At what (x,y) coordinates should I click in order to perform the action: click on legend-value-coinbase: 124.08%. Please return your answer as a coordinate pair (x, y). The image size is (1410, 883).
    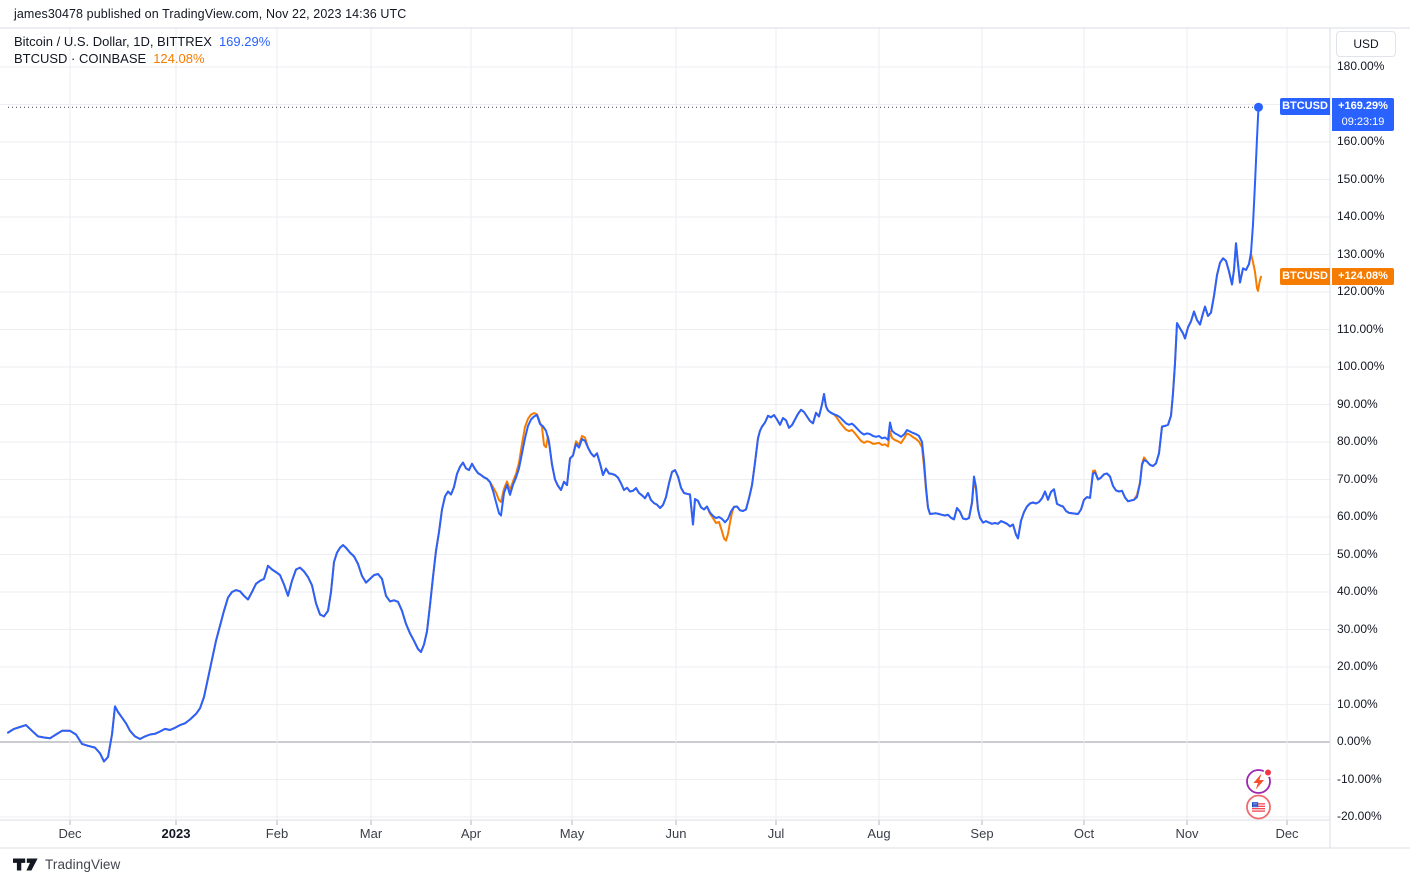
    Looking at the image, I should click on (179, 58).